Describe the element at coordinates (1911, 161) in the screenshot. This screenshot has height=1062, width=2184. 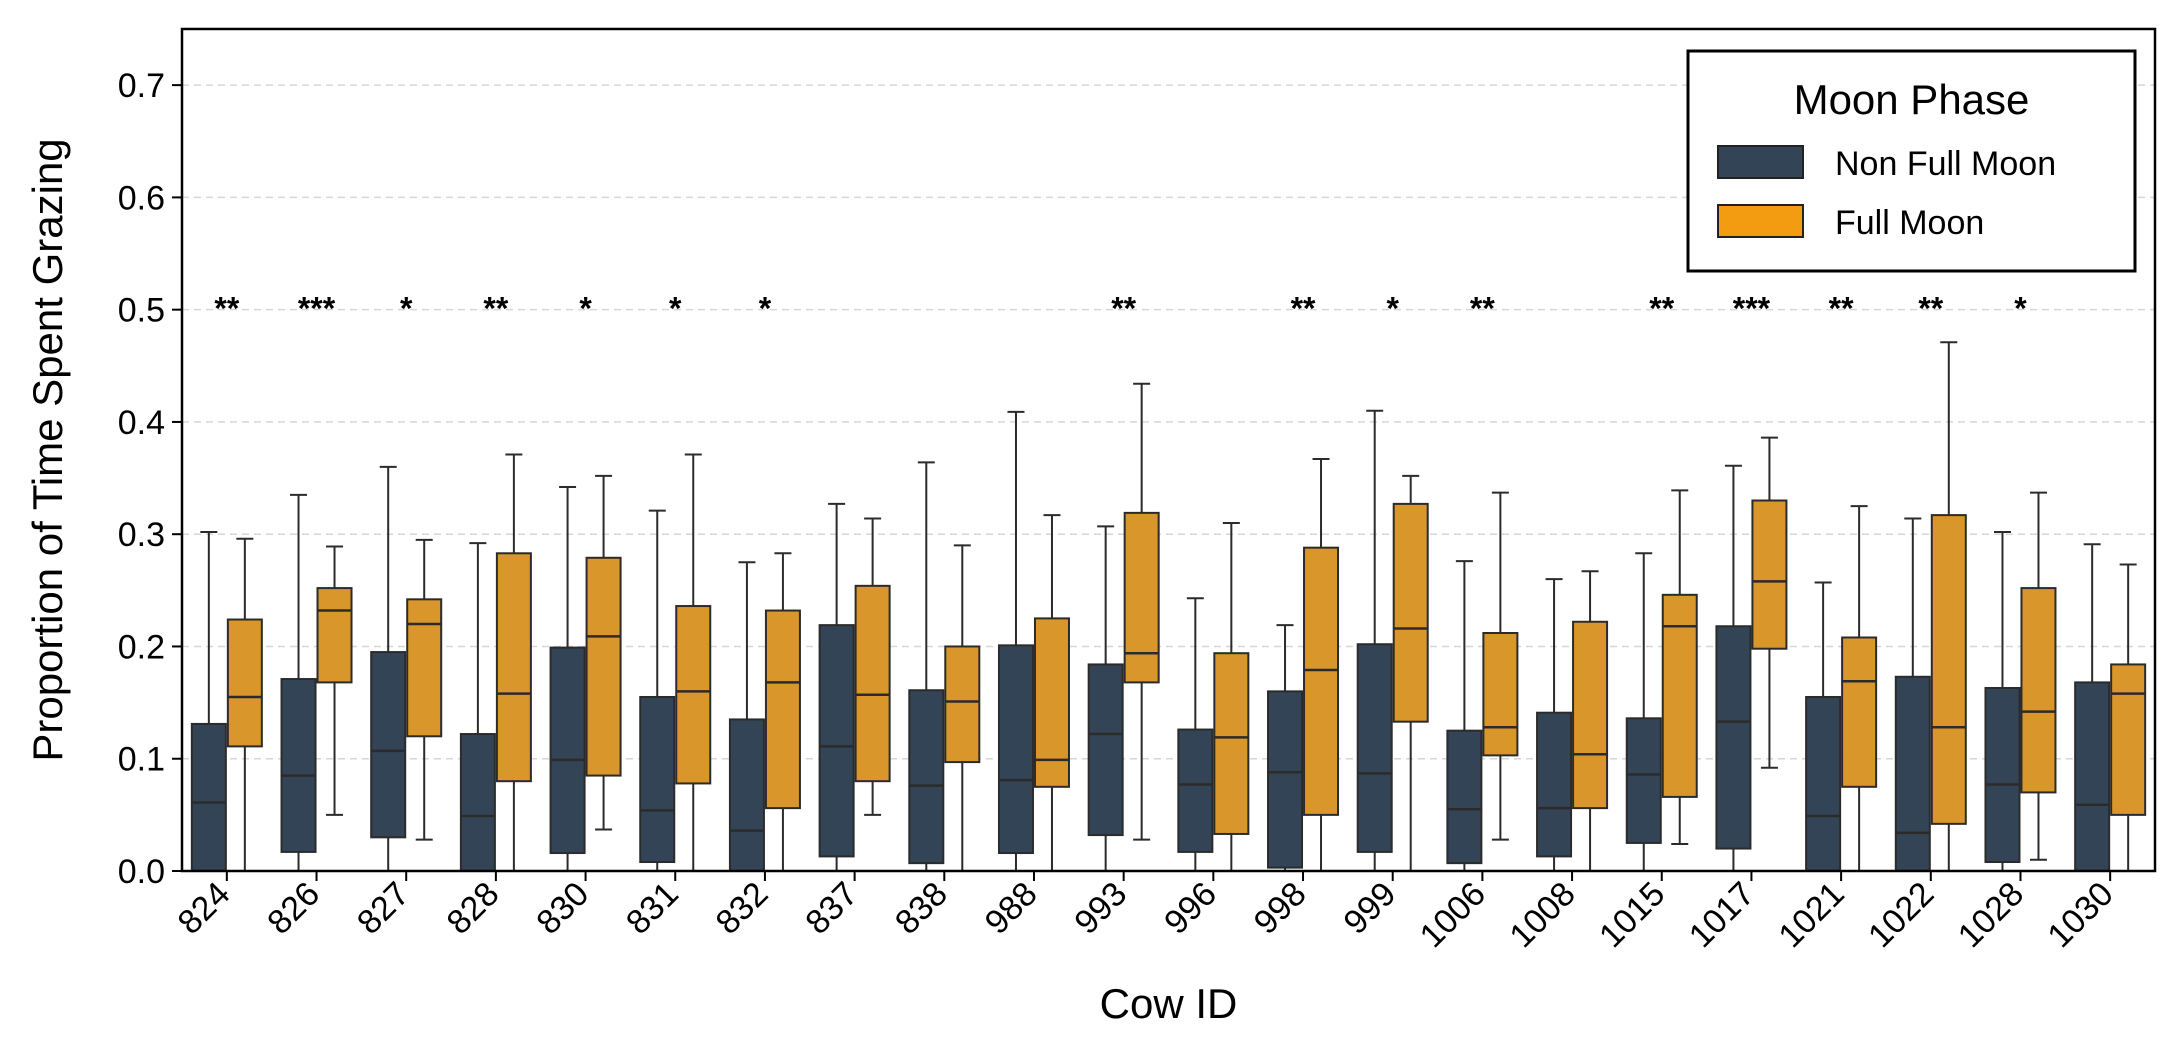
I see `legend: Moon Phase Non Full Moon Full Moon` at that location.